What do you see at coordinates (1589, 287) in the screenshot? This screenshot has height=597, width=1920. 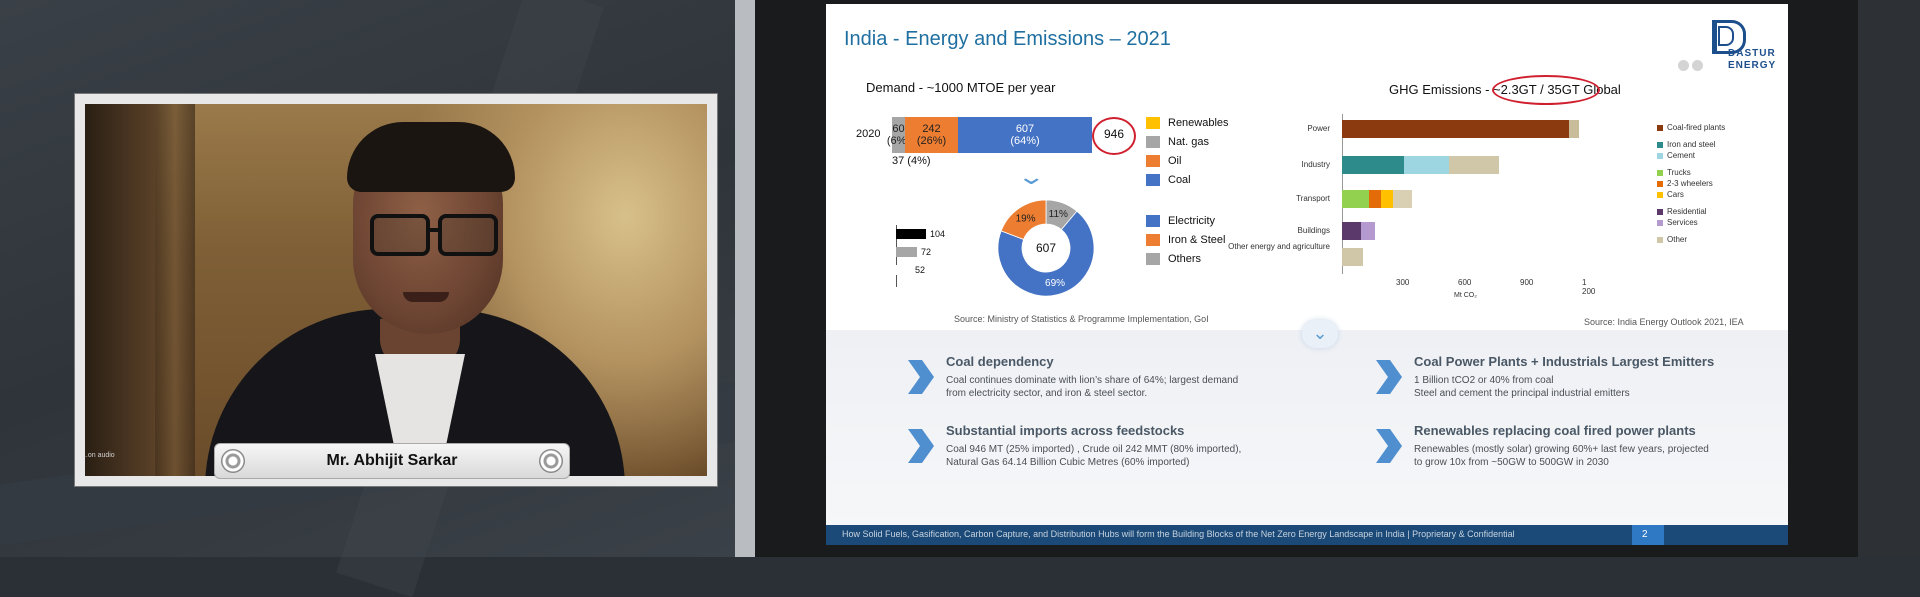 I see `ghg-tick-label: 1 200` at bounding box center [1589, 287].